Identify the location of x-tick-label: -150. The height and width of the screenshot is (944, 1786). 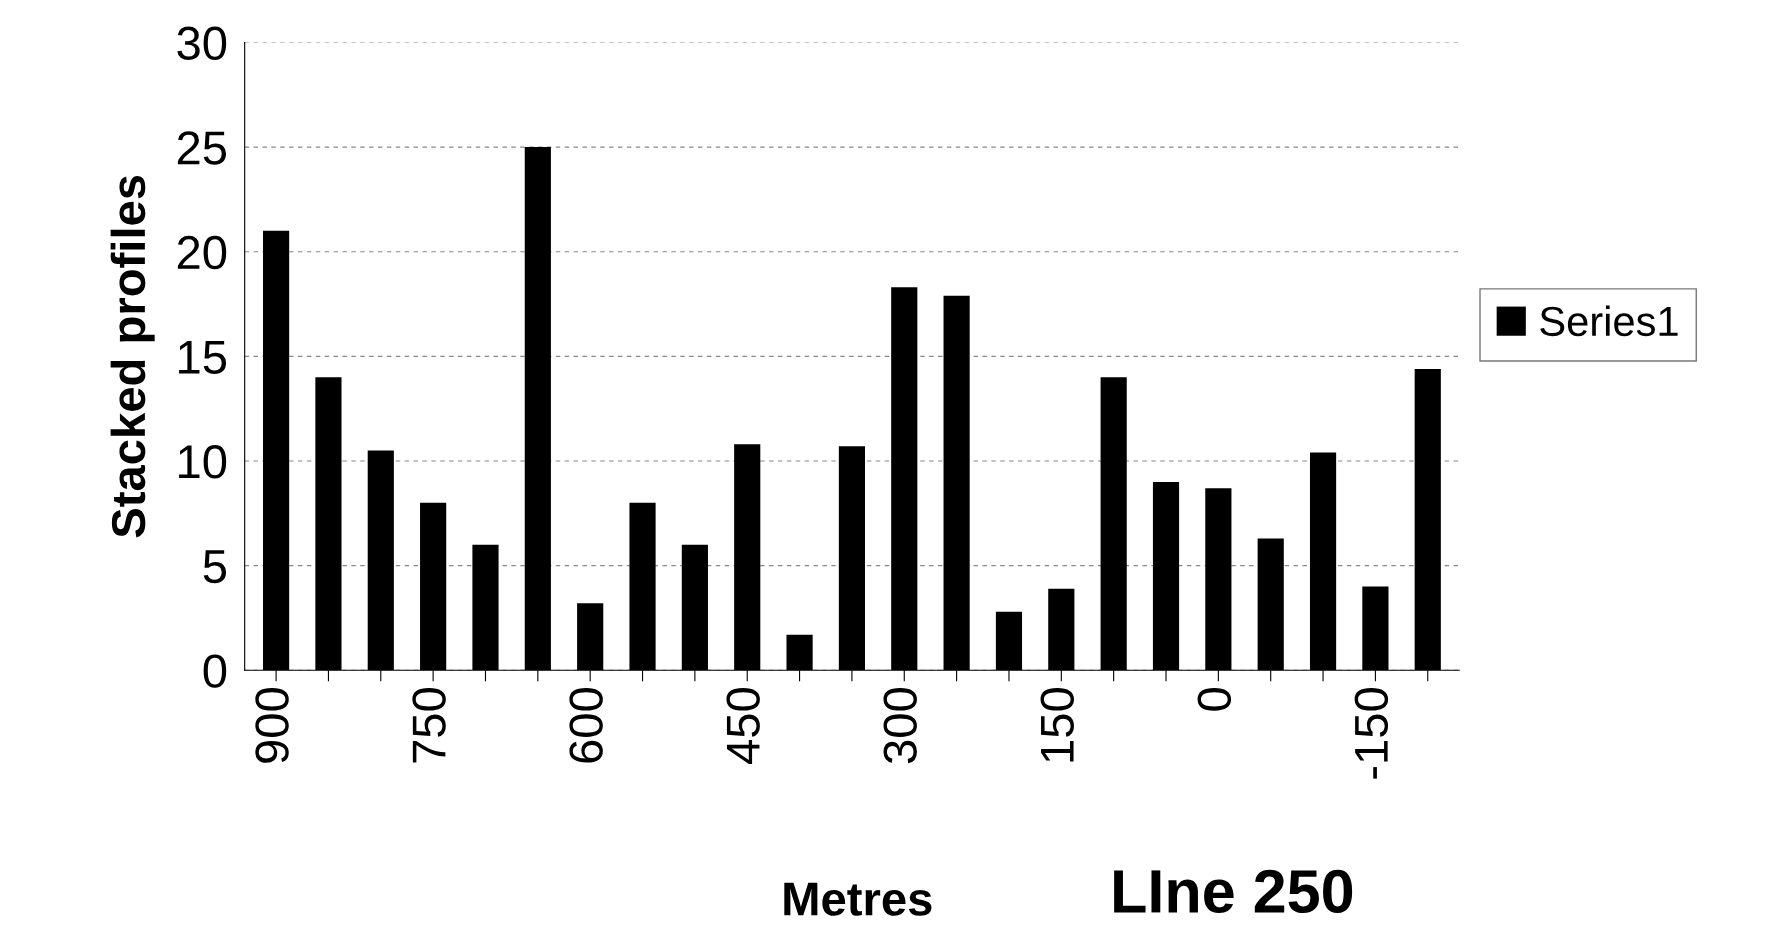
(1371, 733).